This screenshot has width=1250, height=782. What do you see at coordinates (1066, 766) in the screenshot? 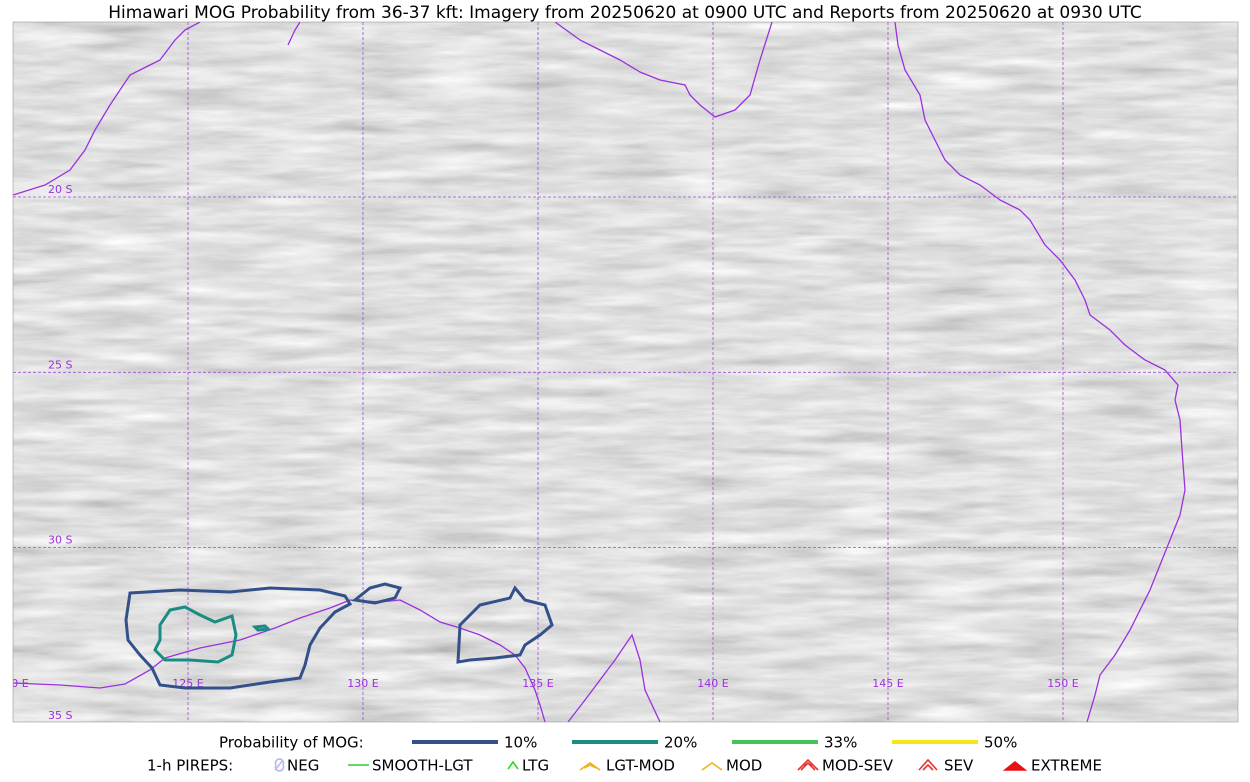
I see `legend-label: EXTREME` at bounding box center [1066, 766].